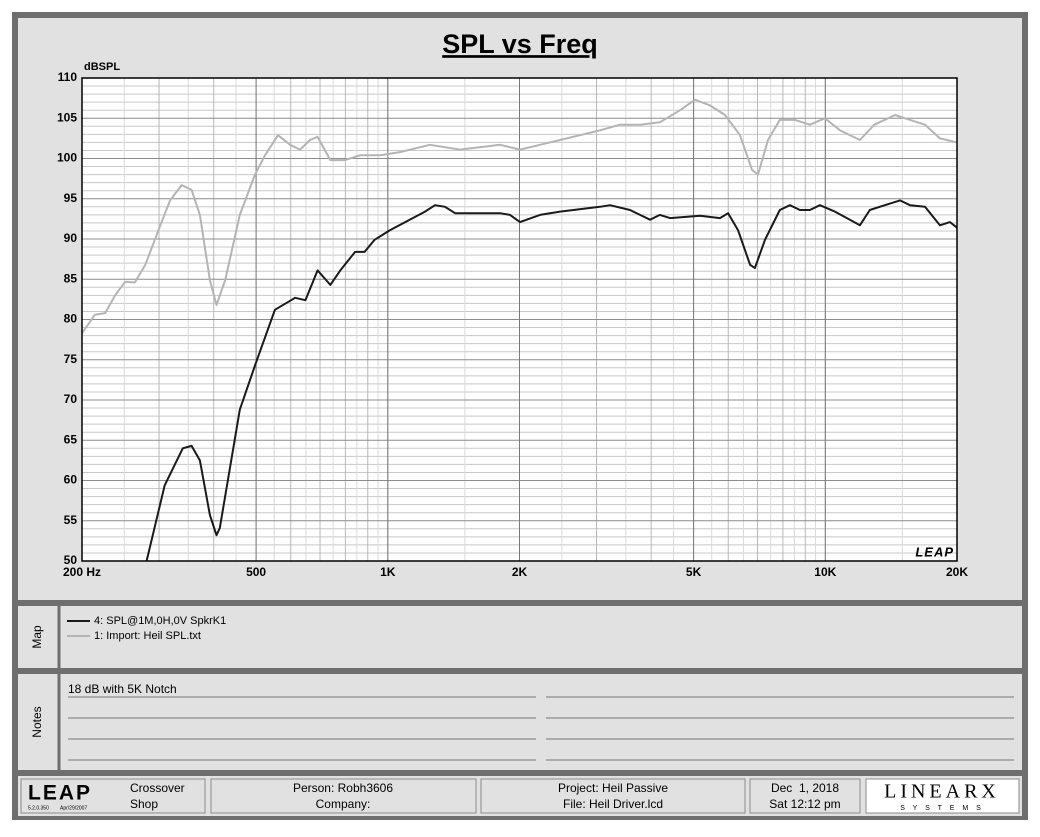  What do you see at coordinates (102, 67) in the screenshot?
I see `y-axis-label: dBSPL` at bounding box center [102, 67].